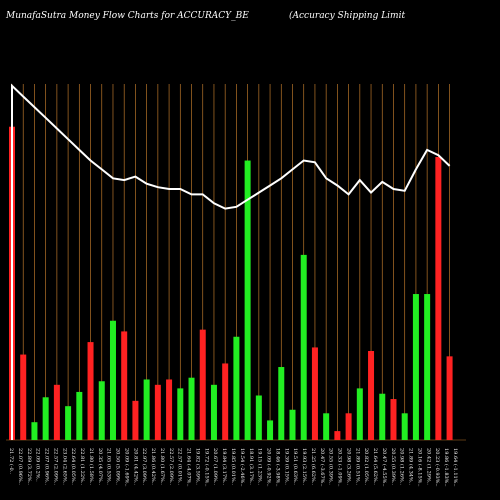 The width and height of the screenshot is (500, 500). Describe the element at coordinates (366, 466) in the screenshot. I see `x-tick-label: 20.82 (1.05%..` at that location.